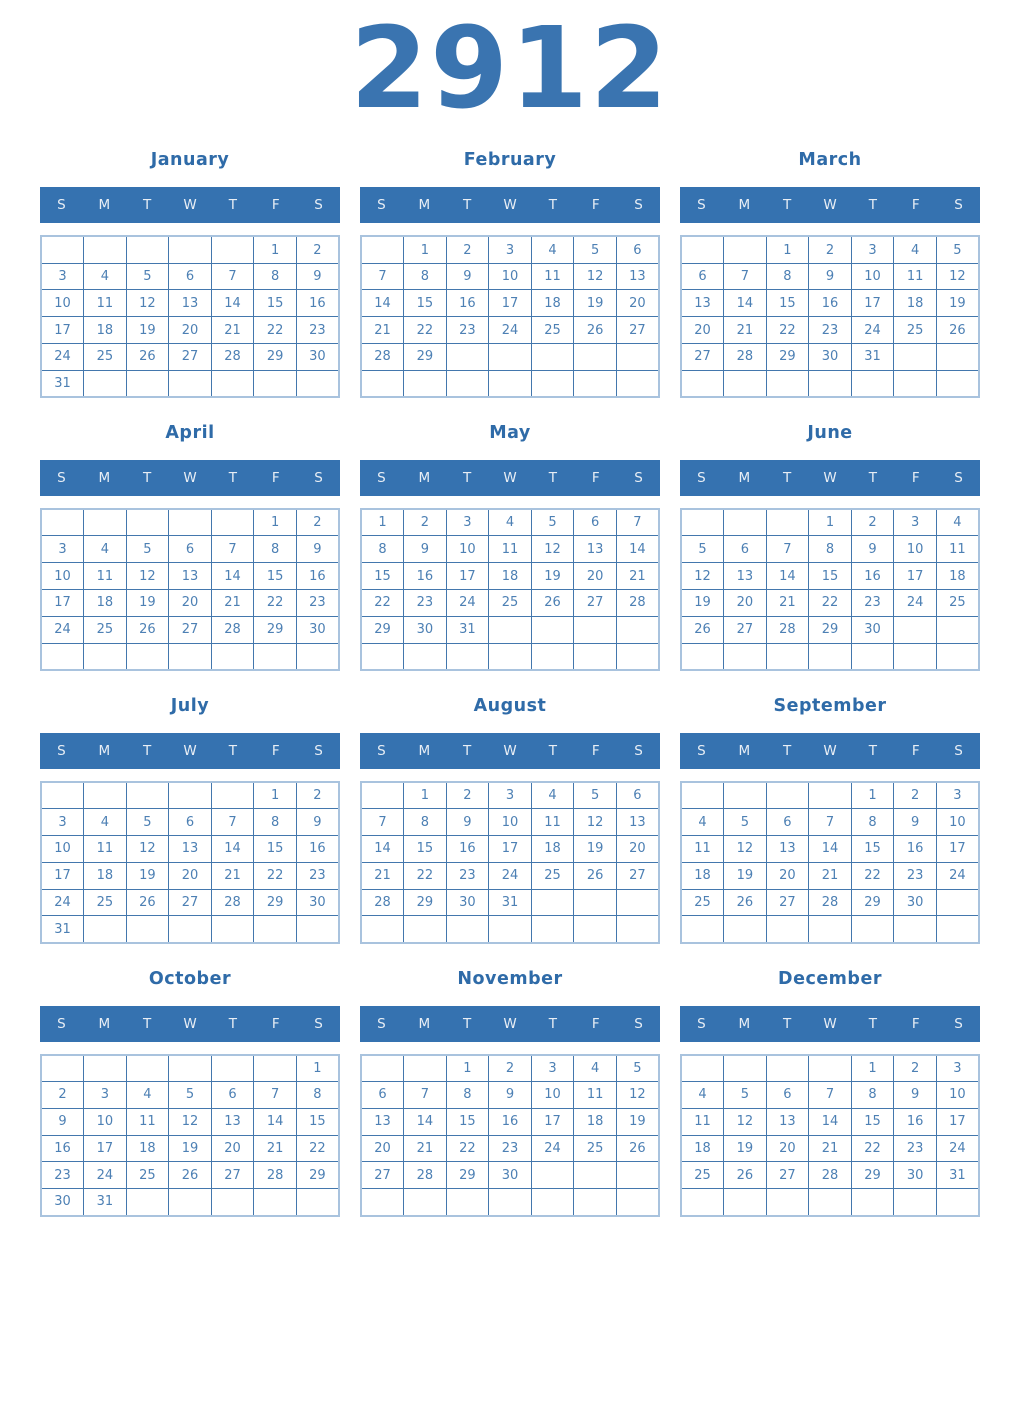 This screenshot has width=1020, height=1412. Describe the element at coordinates (190, 205) in the screenshot. I see `weekday-label: W` at that location.